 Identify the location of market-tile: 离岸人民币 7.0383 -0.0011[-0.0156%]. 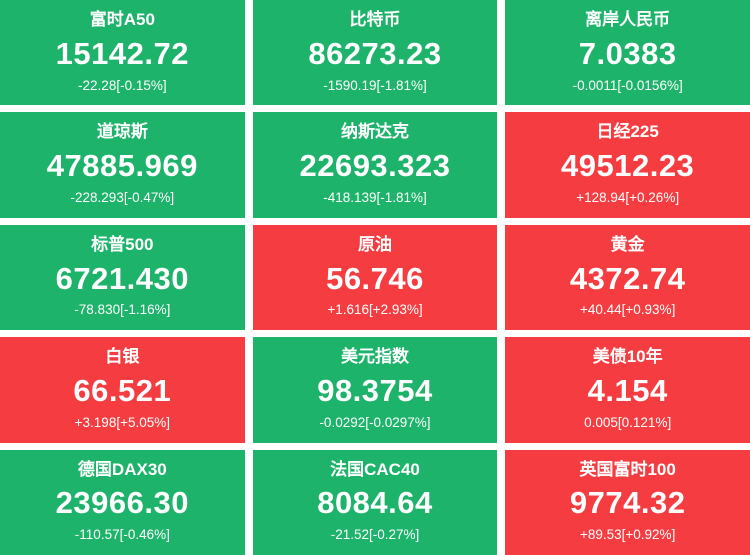
(627, 53).